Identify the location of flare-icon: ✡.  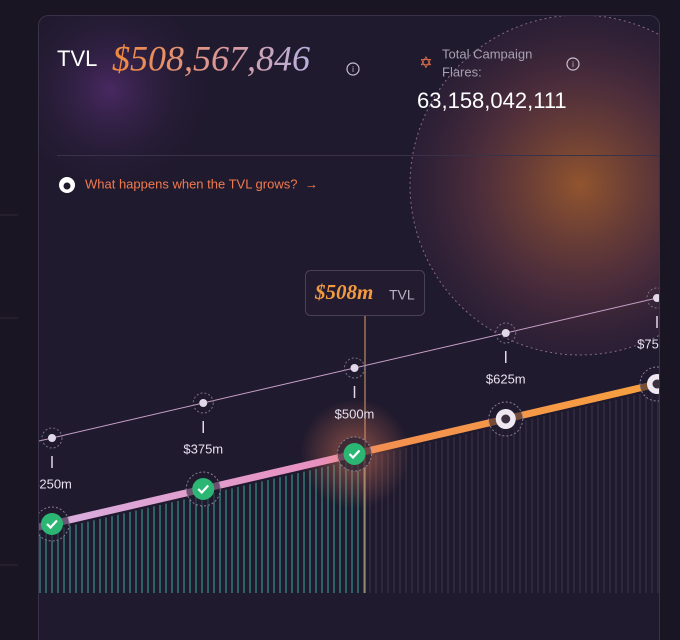
(425, 63).